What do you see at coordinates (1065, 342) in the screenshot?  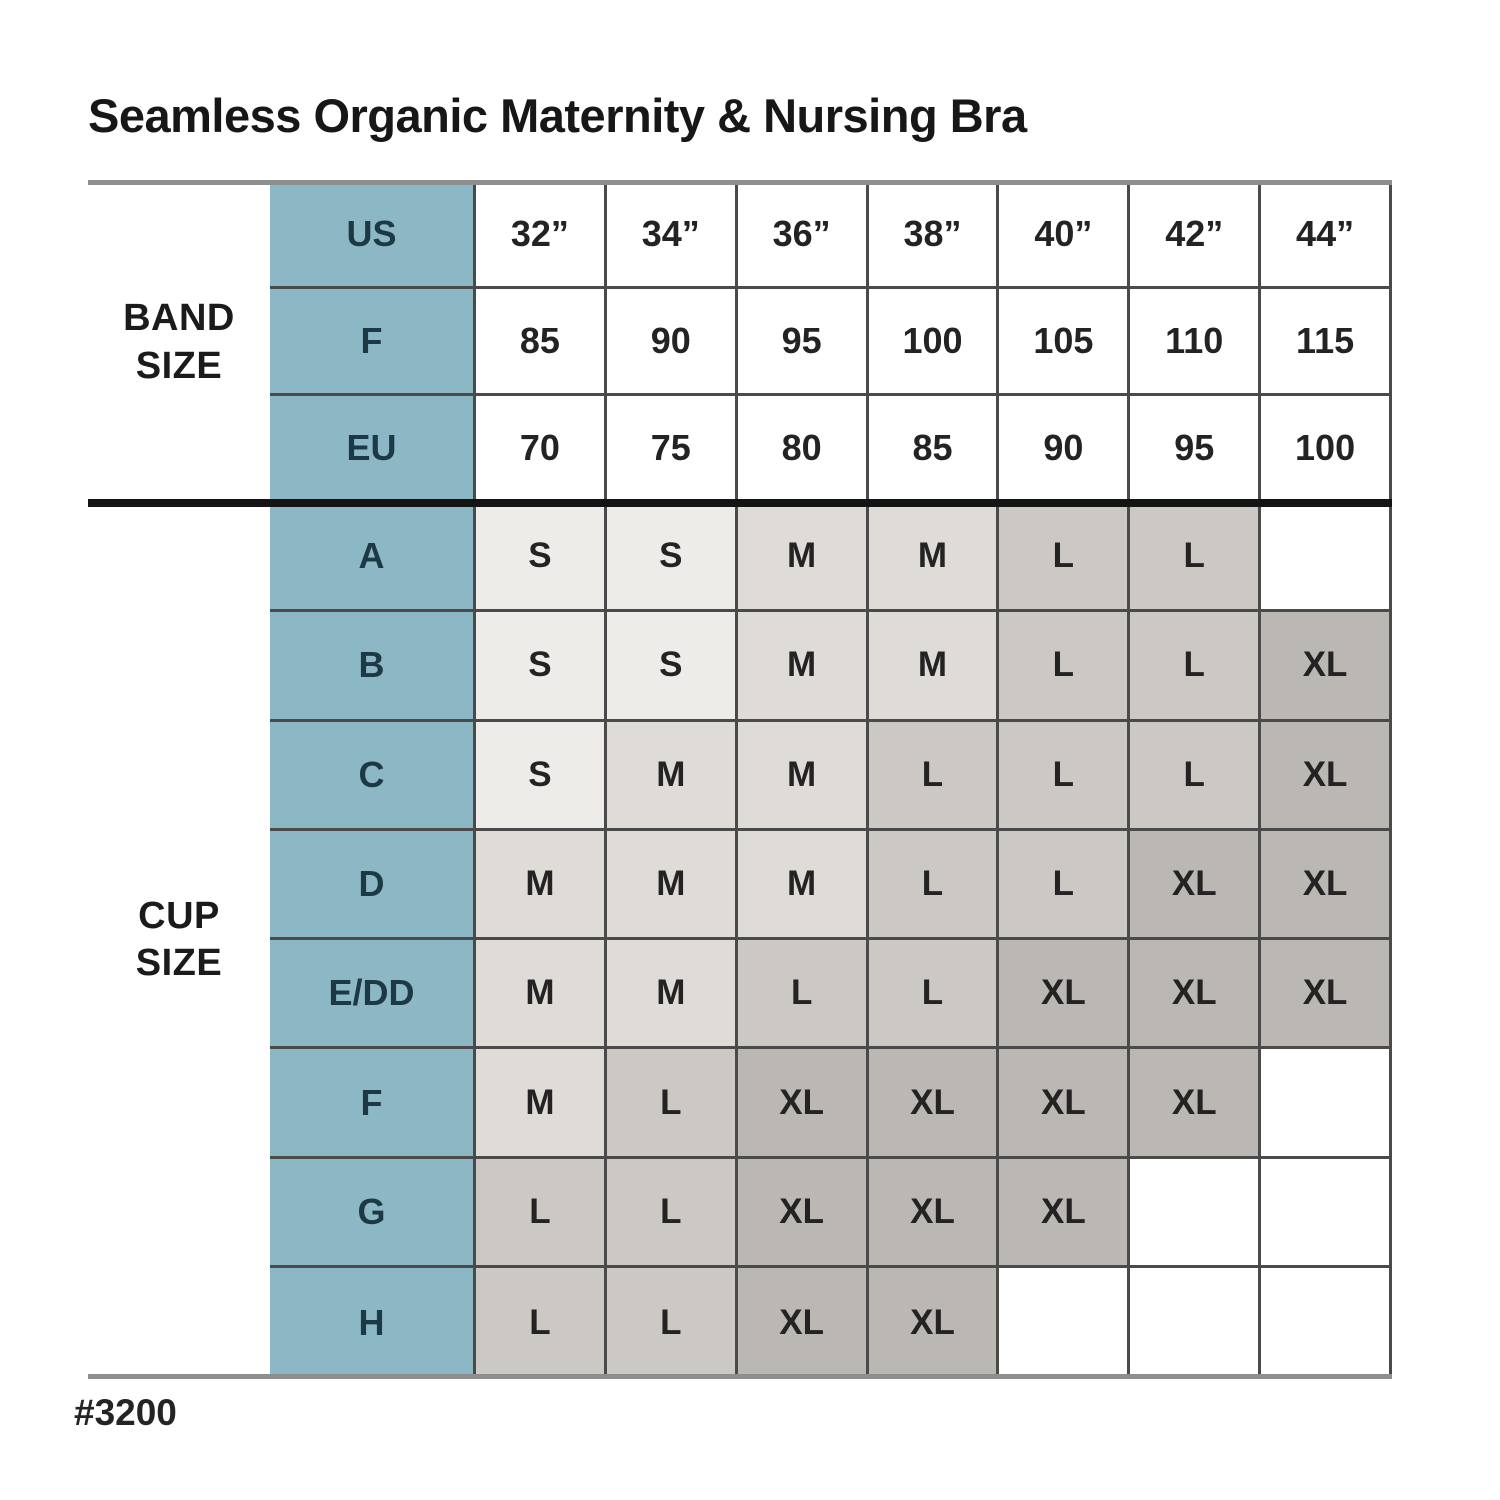 I see `band-value-cell: 105` at bounding box center [1065, 342].